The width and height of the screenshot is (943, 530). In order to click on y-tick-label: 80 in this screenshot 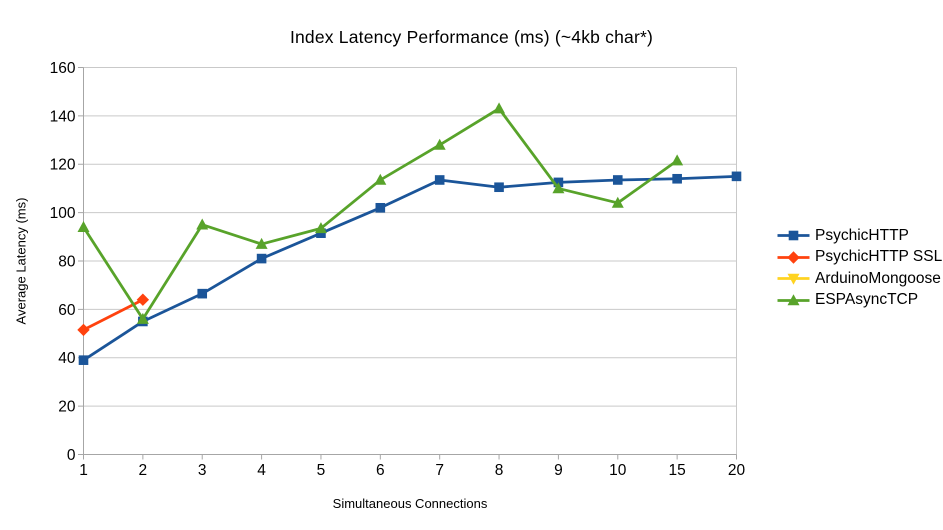, I will do `click(67, 261)`.